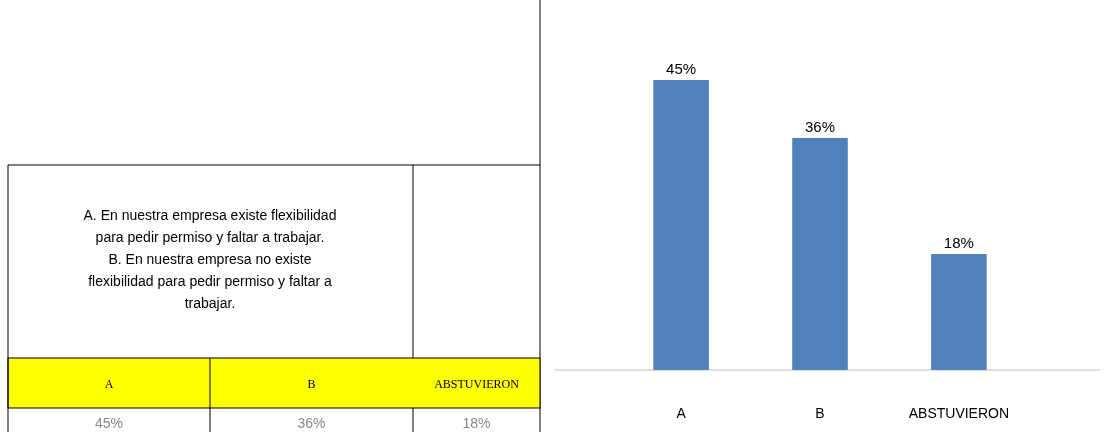  Describe the element at coordinates (681, 68) in the screenshot. I see `data-label: 45%` at that location.